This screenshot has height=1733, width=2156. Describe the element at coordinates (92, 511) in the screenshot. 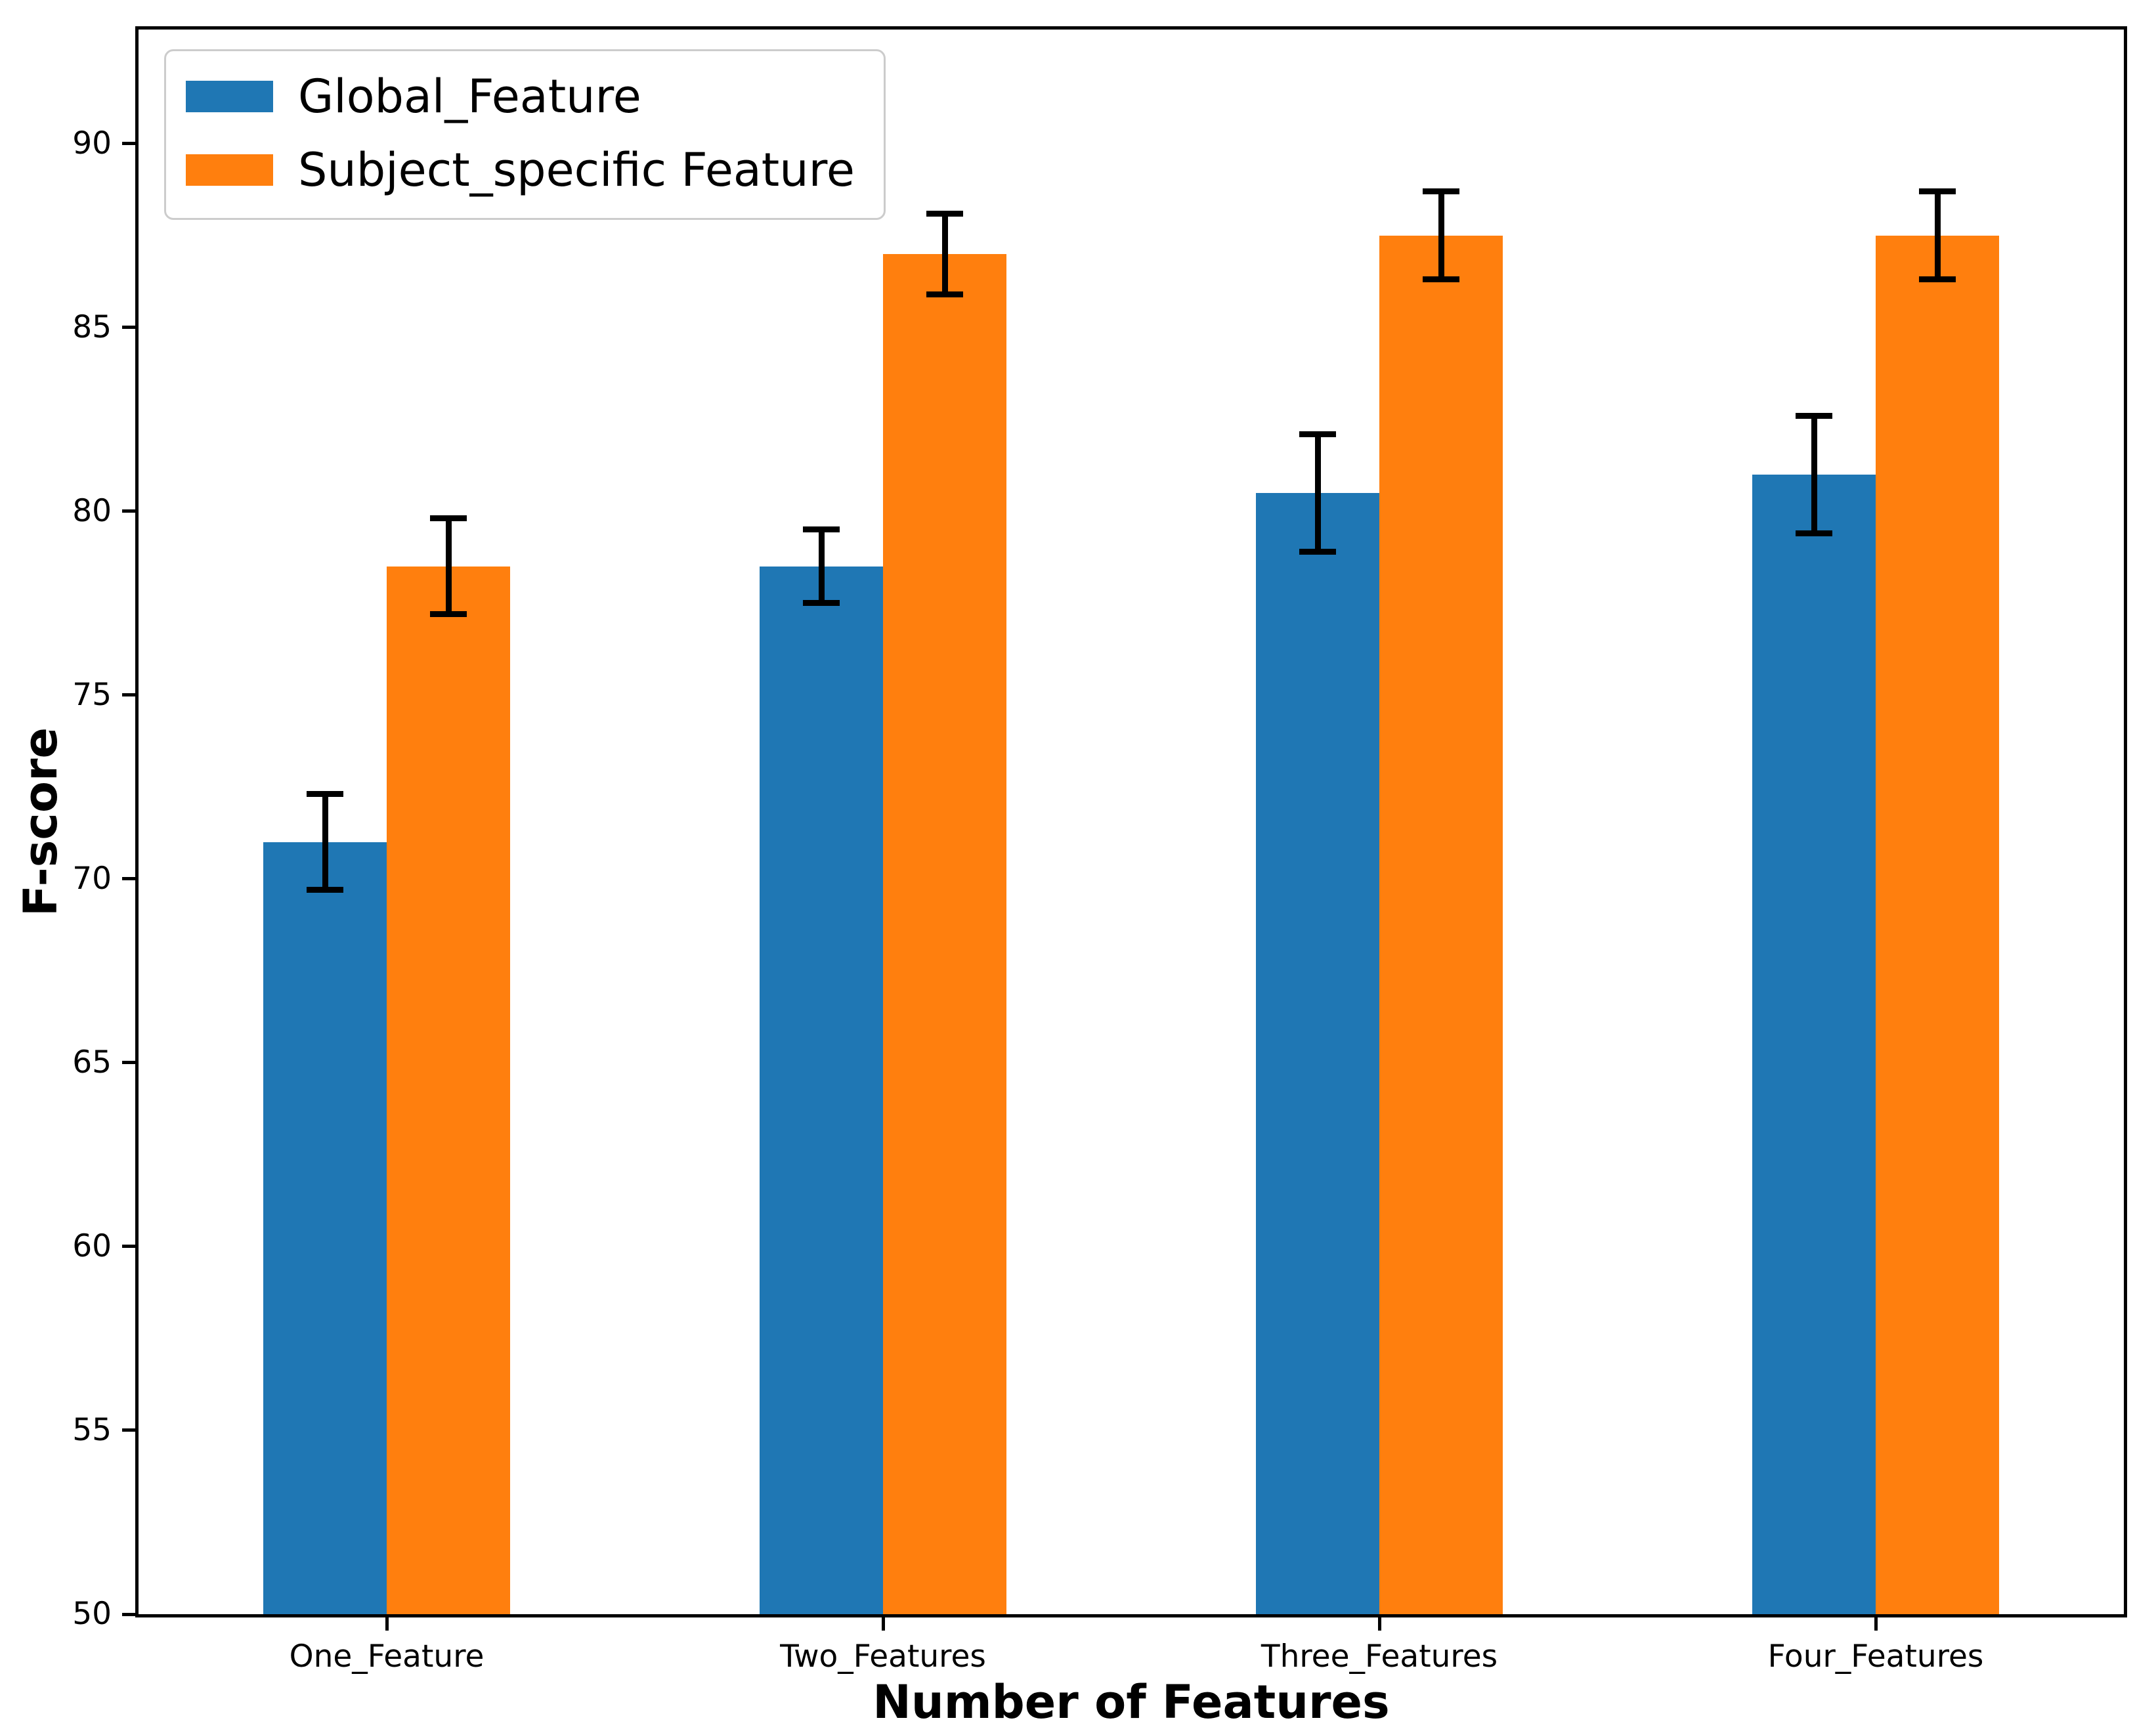

I see `y-tick-label: 80` at that location.